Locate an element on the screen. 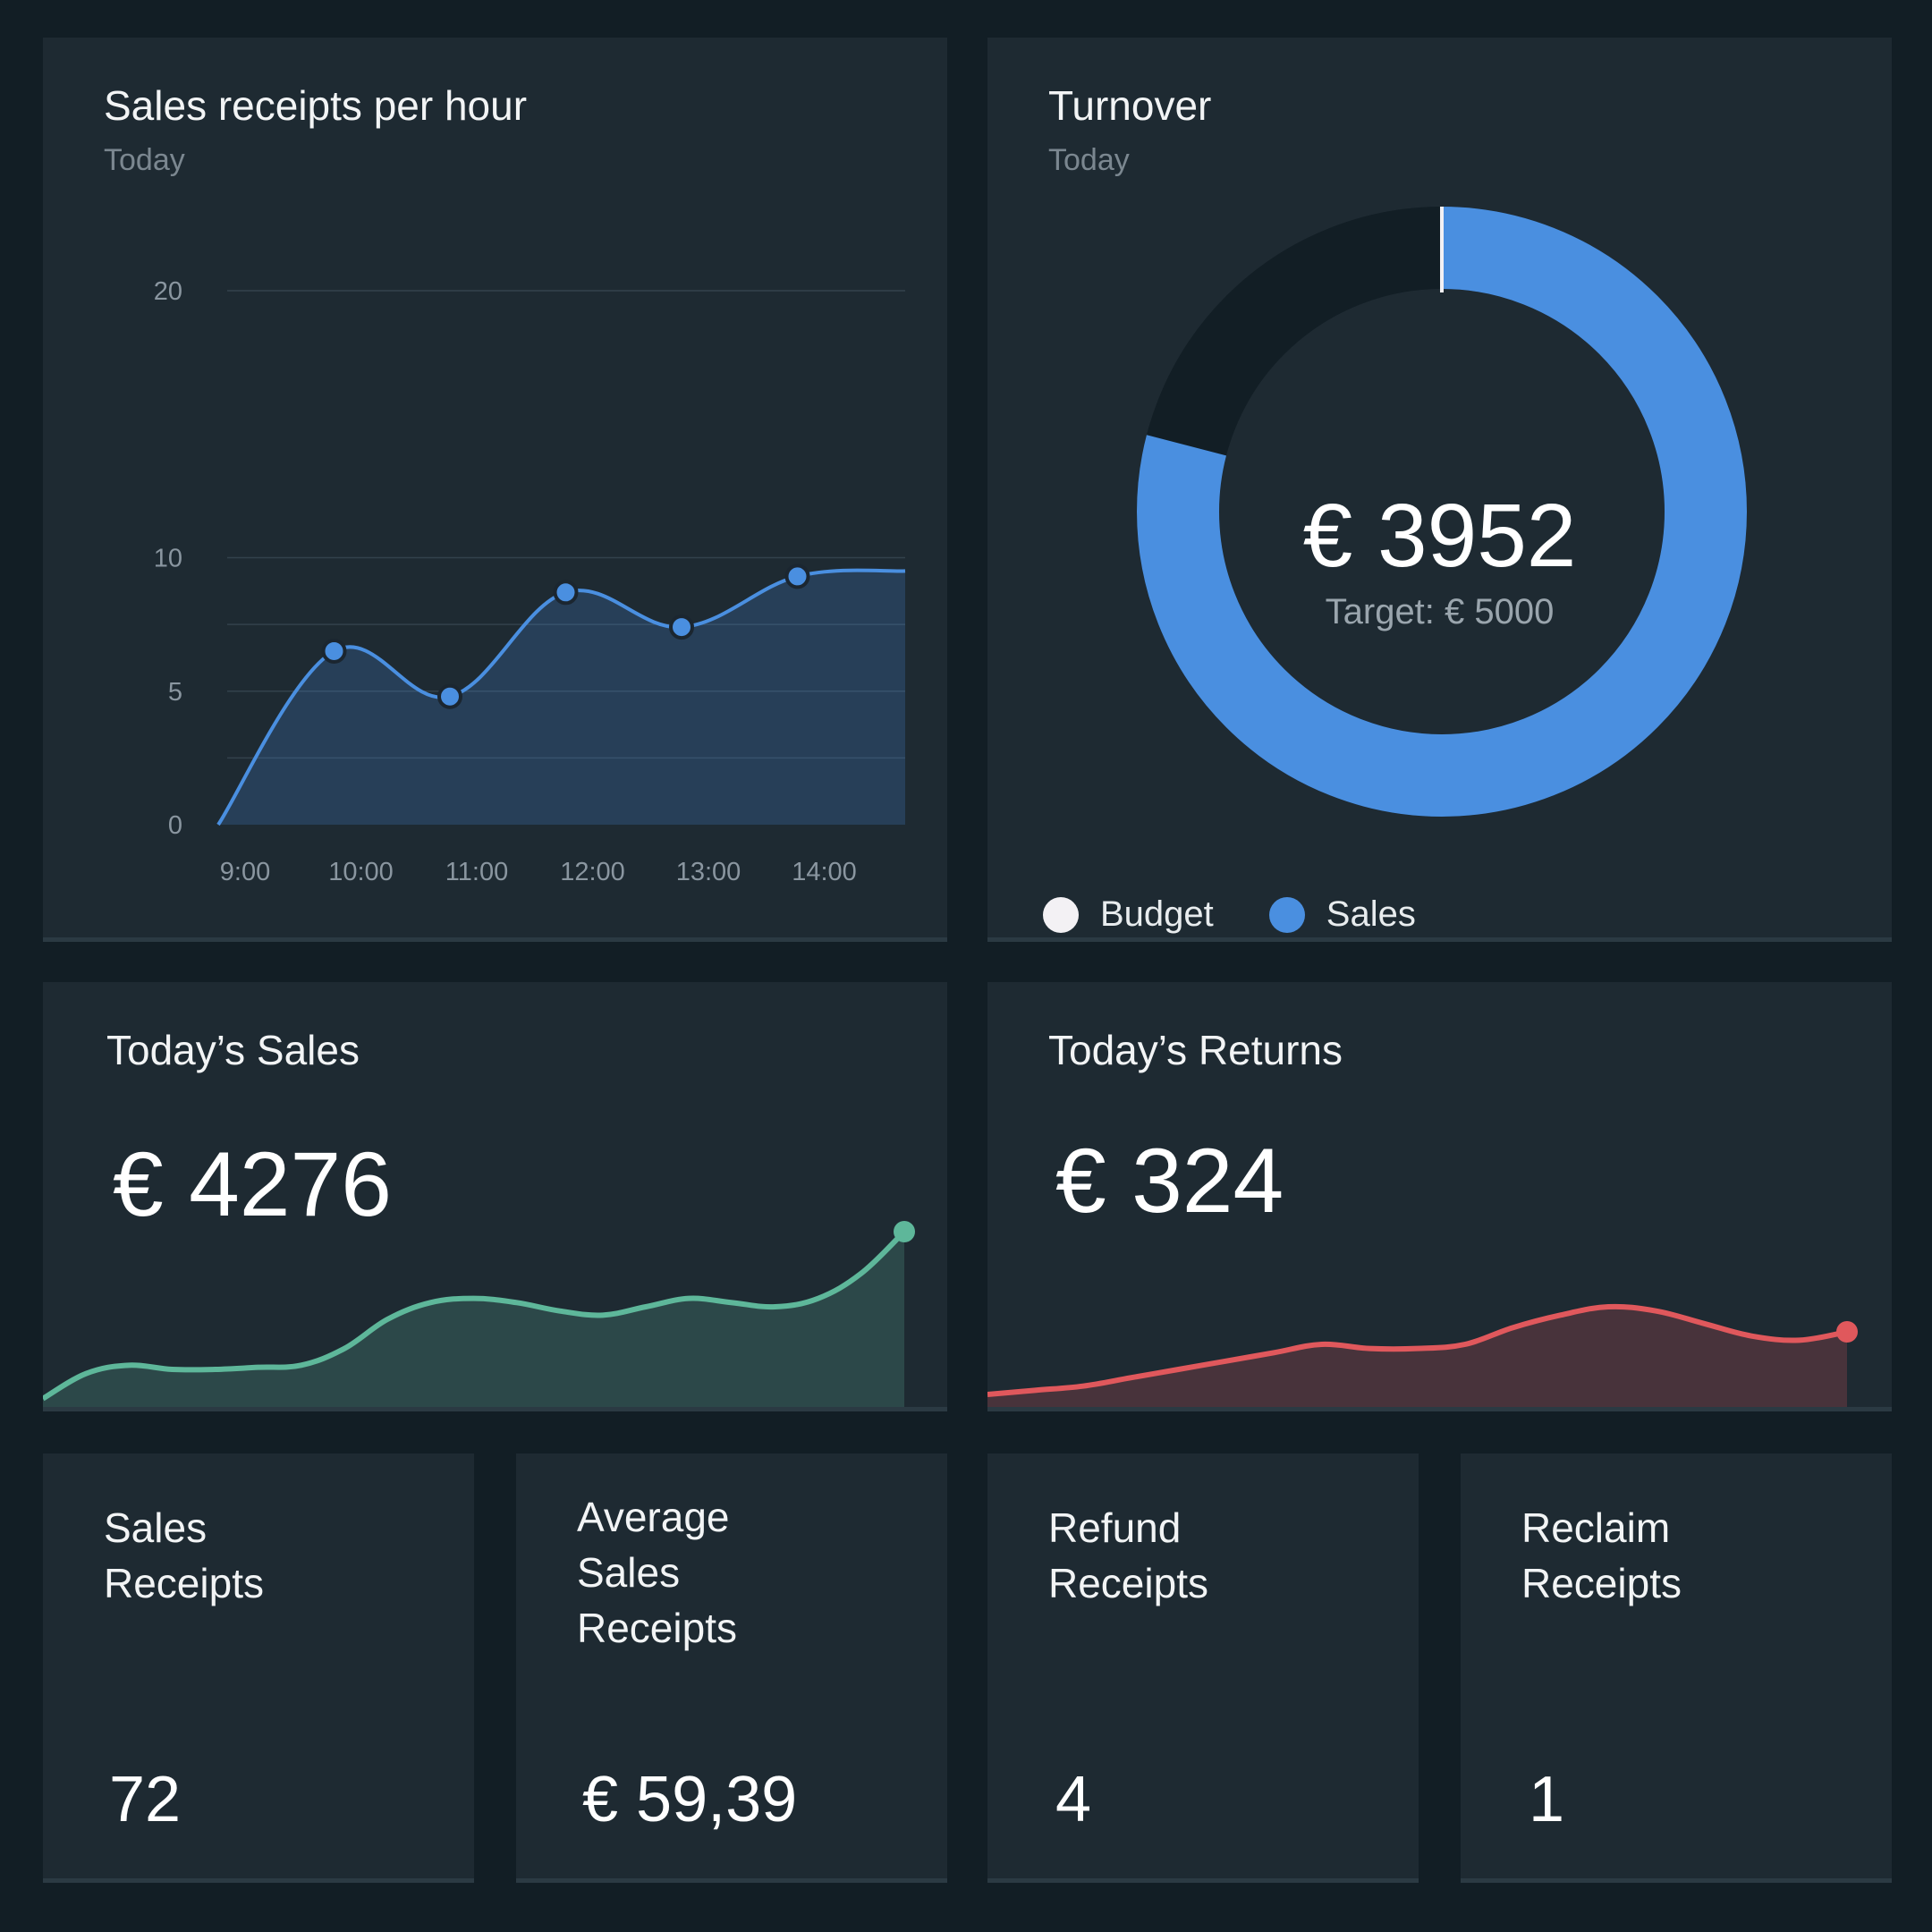 This screenshot has height=1932, width=1932. x-tick-label: 9:00 is located at coordinates (245, 872).